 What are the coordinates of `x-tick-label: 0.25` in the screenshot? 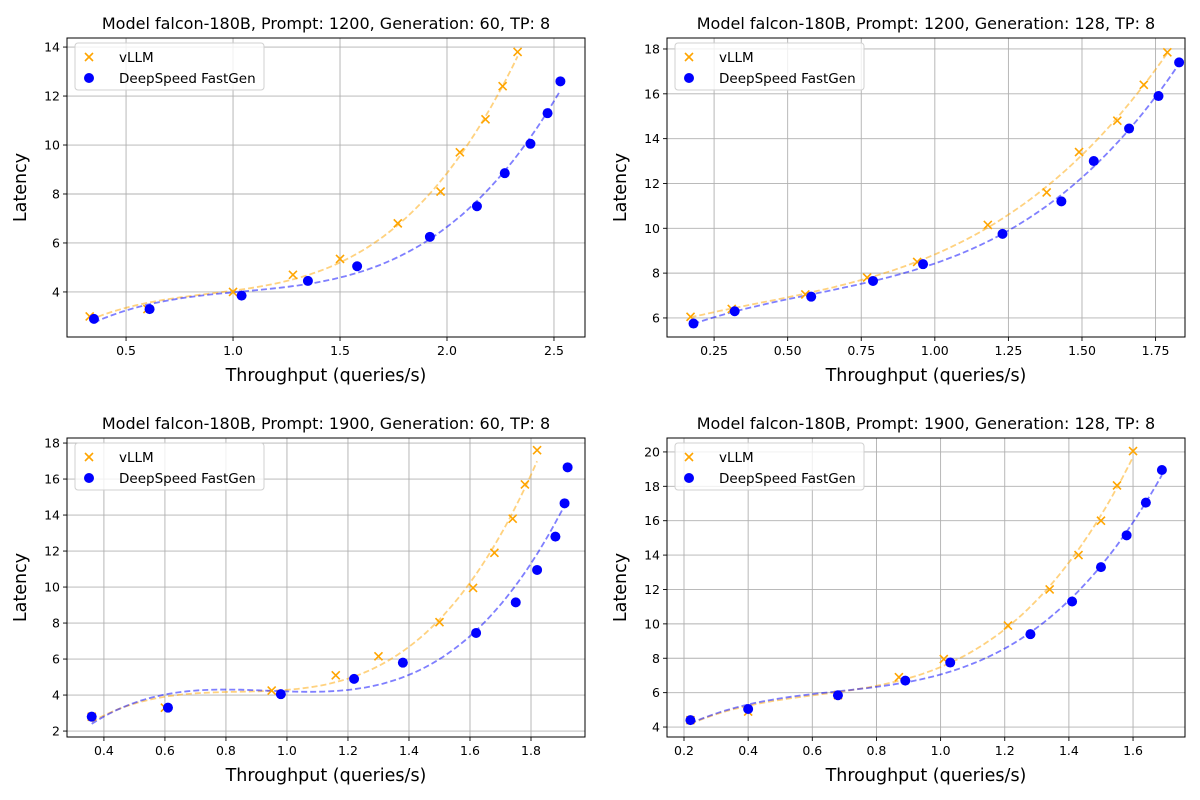 It's located at (714, 350).